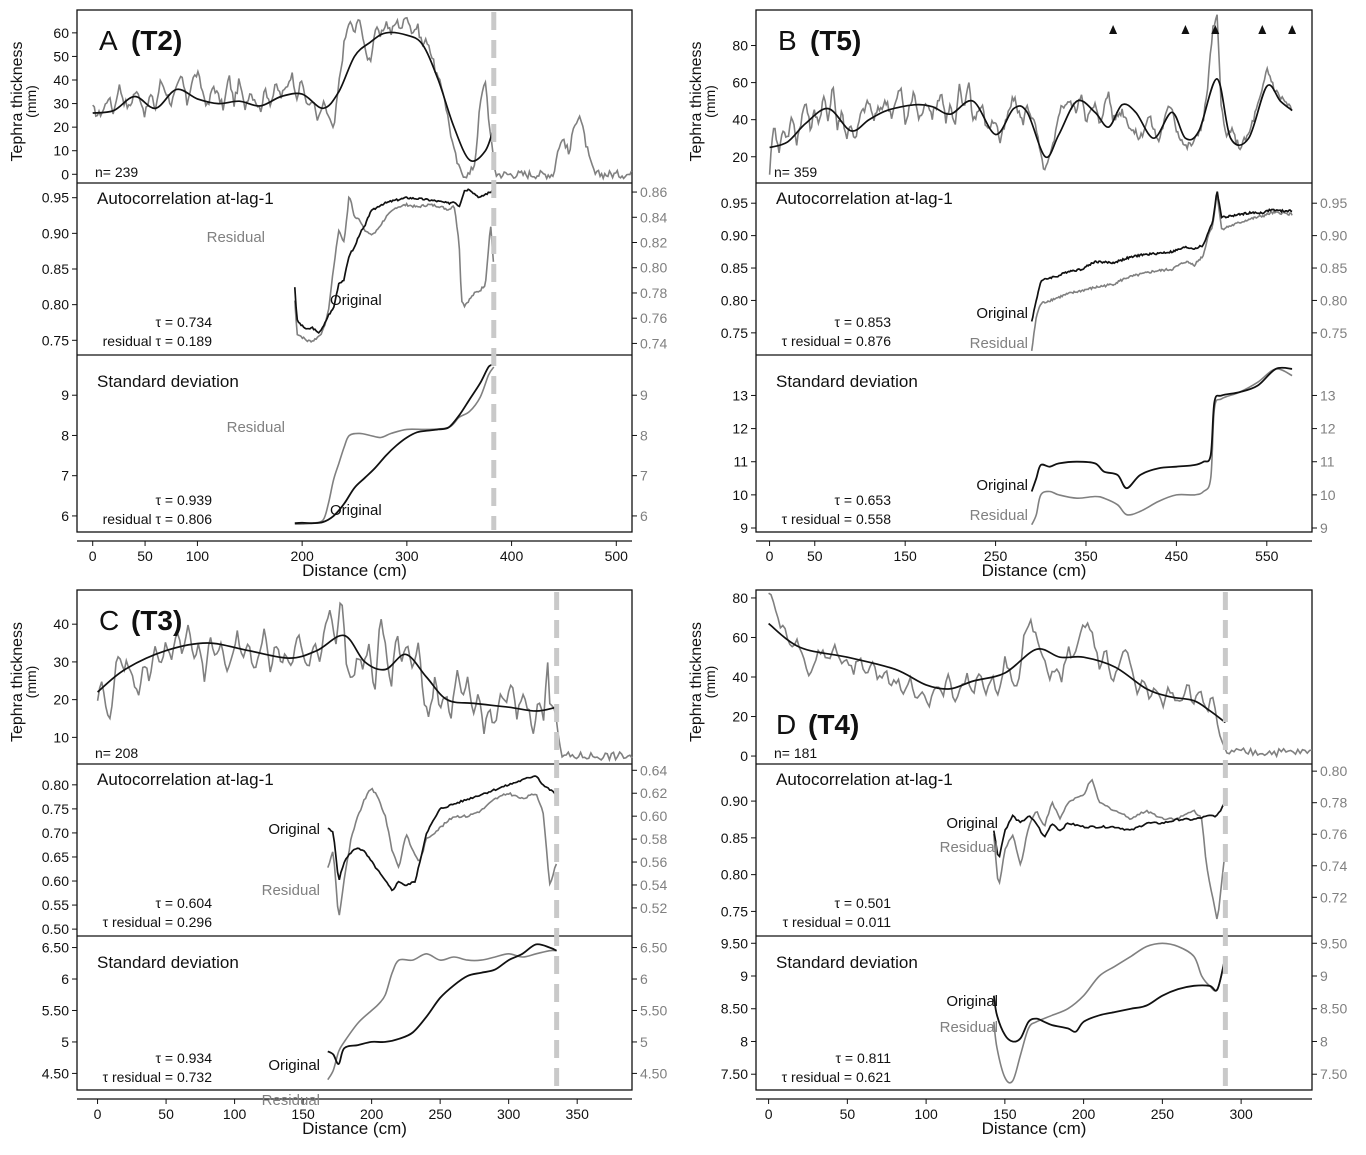 This screenshot has width=1366, height=1155. What do you see at coordinates (1333, 333) in the screenshot?
I see `y2-tick-label: 0.75` at bounding box center [1333, 333].